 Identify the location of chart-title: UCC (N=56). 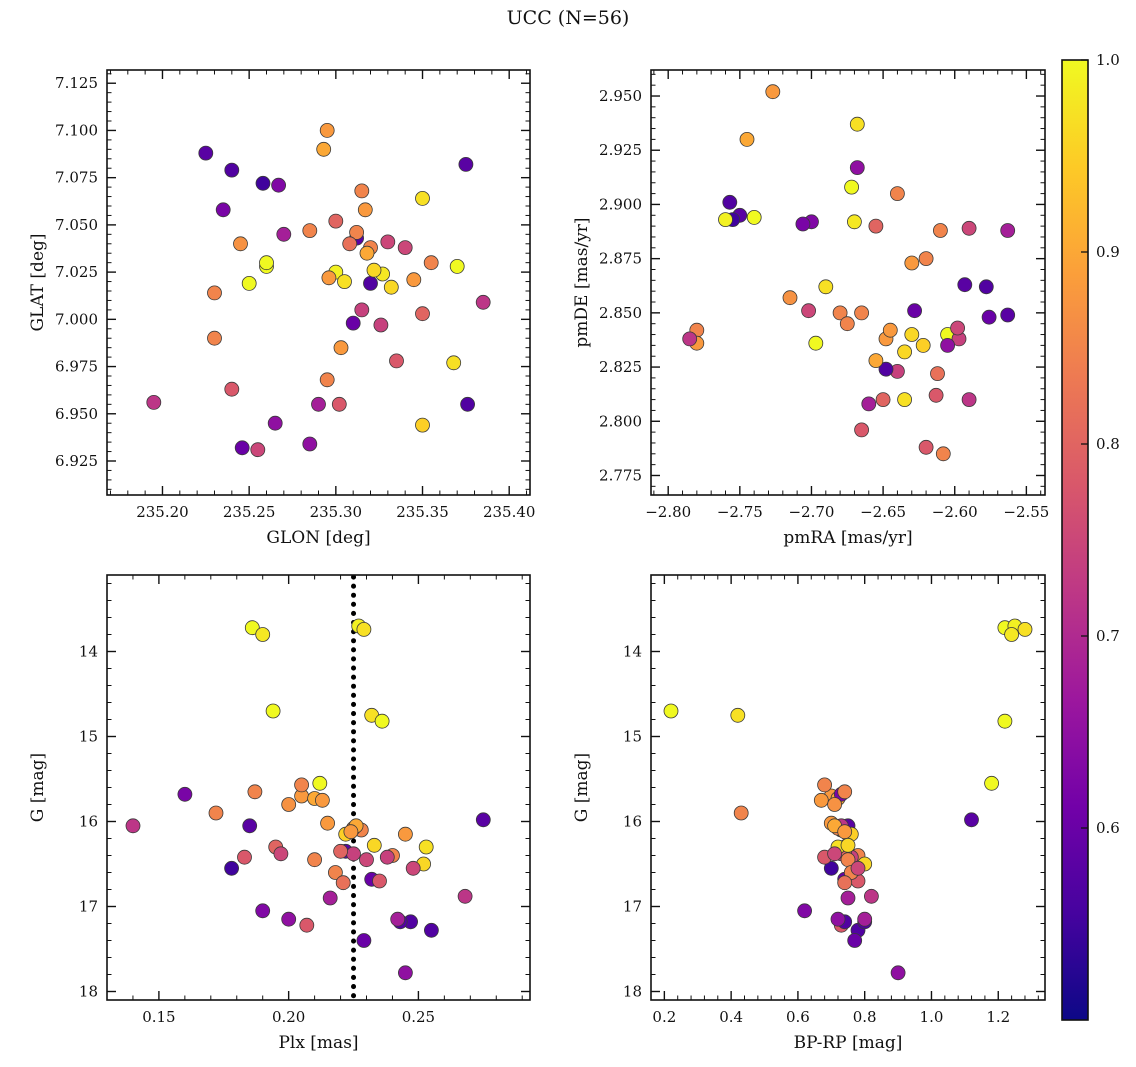
(568, 18).